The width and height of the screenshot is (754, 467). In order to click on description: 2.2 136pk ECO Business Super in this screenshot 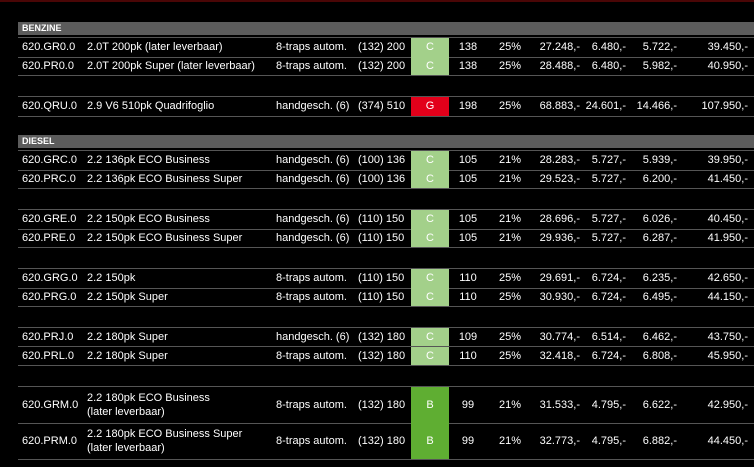, I will do `click(164, 179)`.